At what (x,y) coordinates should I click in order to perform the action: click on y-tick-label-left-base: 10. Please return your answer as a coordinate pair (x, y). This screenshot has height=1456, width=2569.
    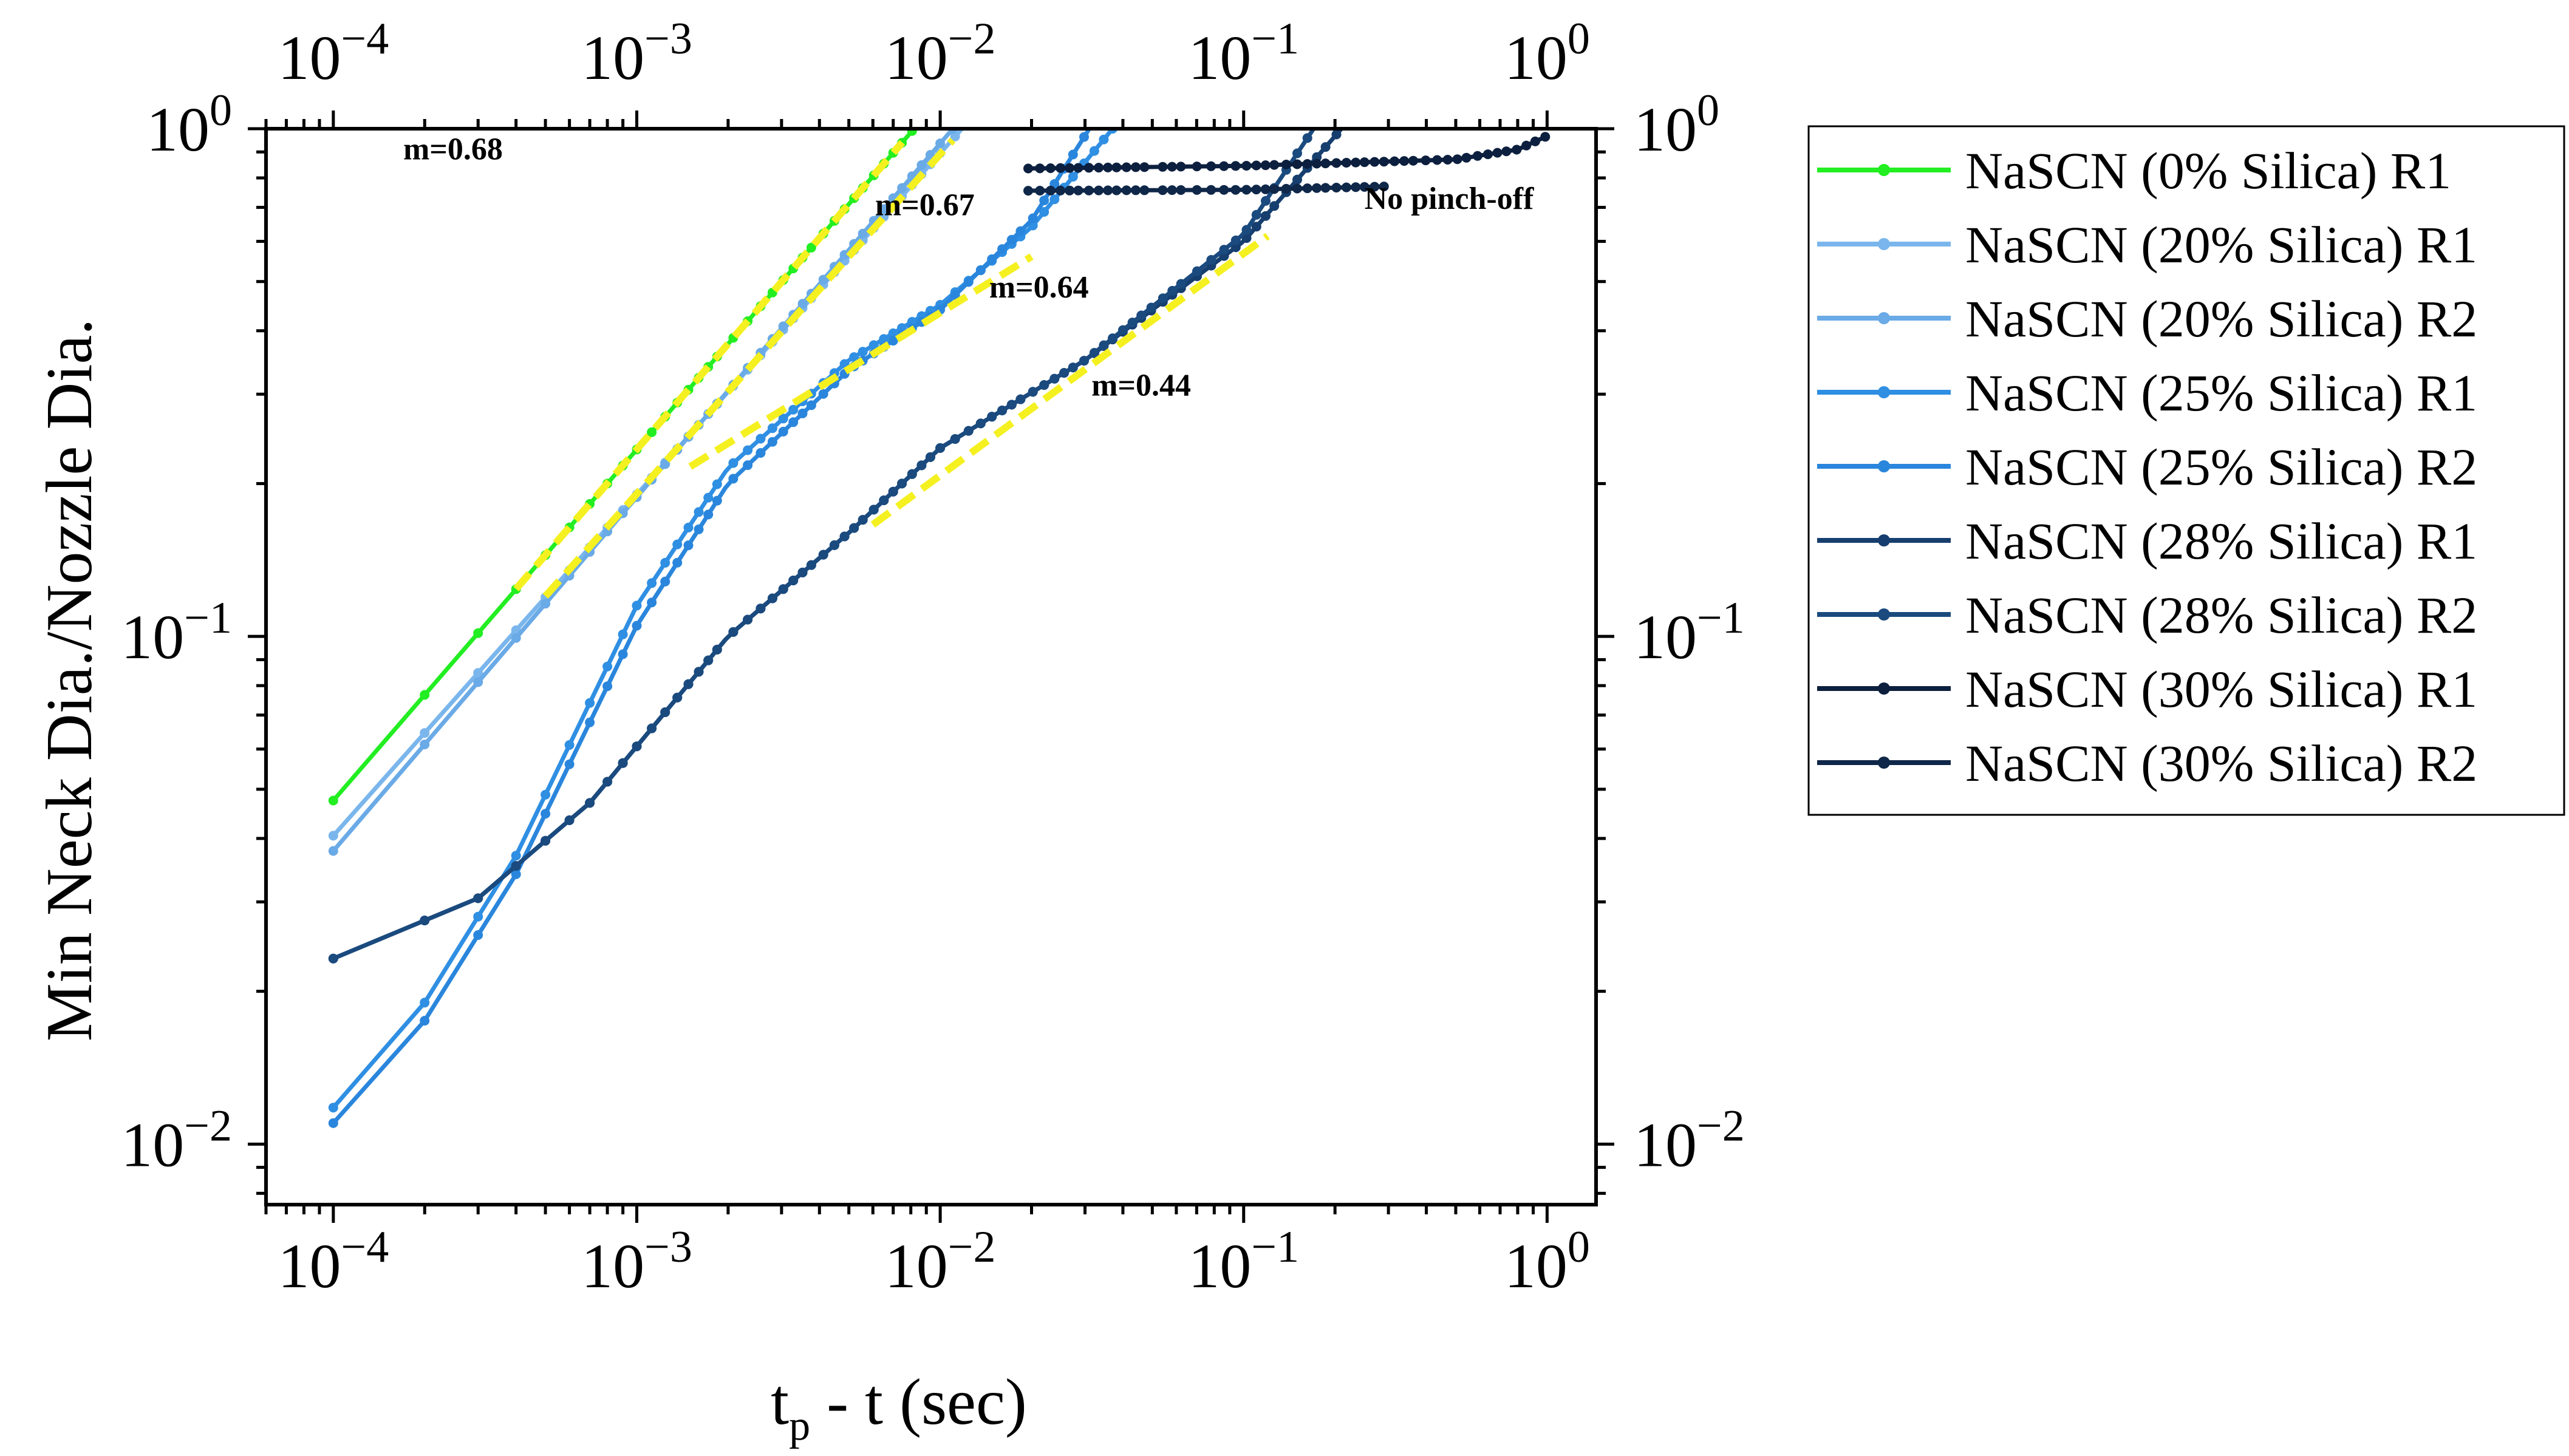
    Looking at the image, I should click on (152, 637).